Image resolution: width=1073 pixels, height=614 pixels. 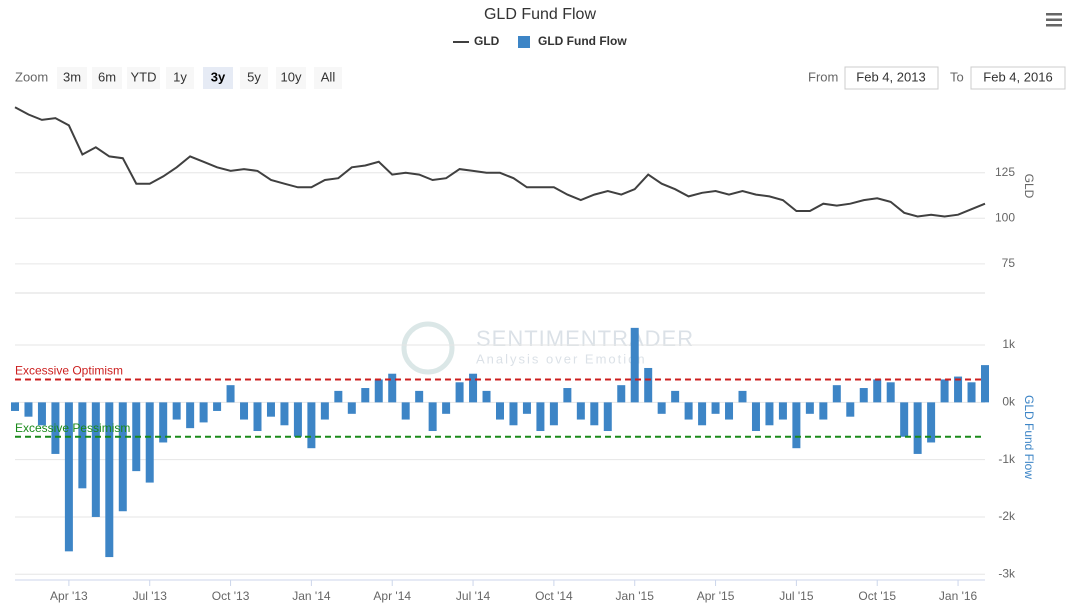 What do you see at coordinates (1005, 172) in the screenshot?
I see `y-tick-label: 125` at bounding box center [1005, 172].